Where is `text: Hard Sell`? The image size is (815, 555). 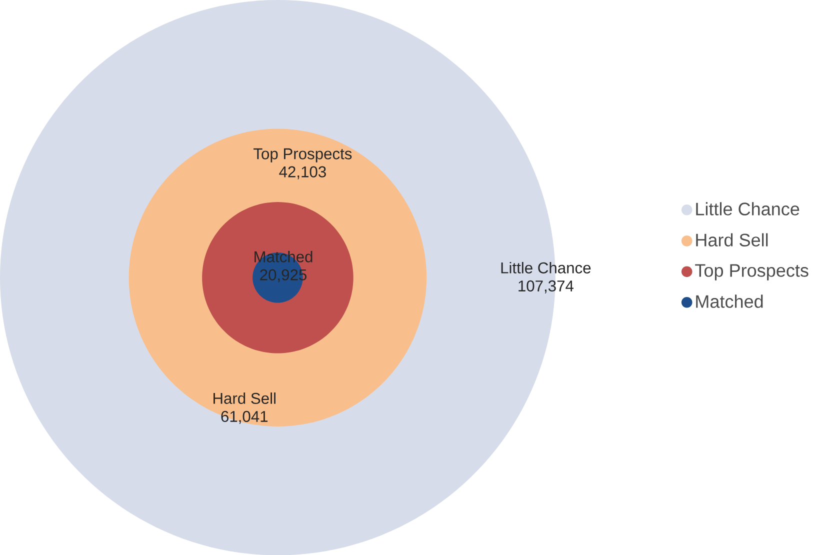 text: Hard Sell is located at coordinates (245, 398).